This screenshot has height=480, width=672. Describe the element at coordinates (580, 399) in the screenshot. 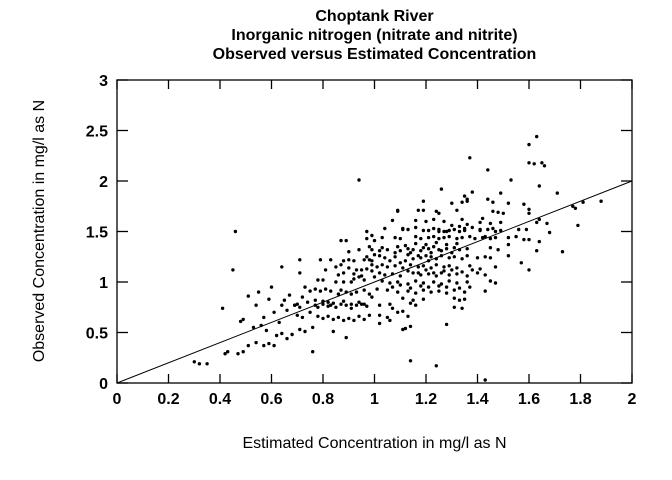

I see `x-tick-label: 1.8` at that location.